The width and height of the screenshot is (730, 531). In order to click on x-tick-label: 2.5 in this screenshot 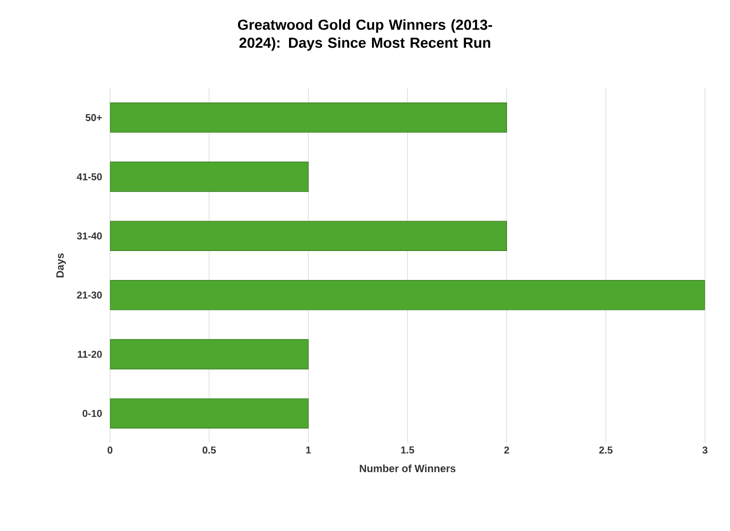, I will do `click(606, 450)`.